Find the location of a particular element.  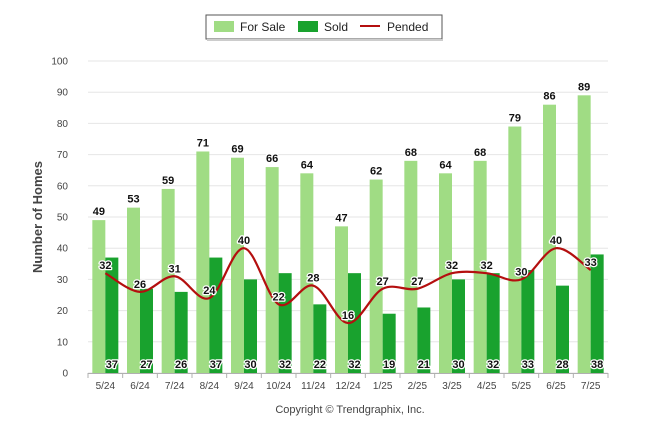

for-sale-value-label: 66 is located at coordinates (272, 159).